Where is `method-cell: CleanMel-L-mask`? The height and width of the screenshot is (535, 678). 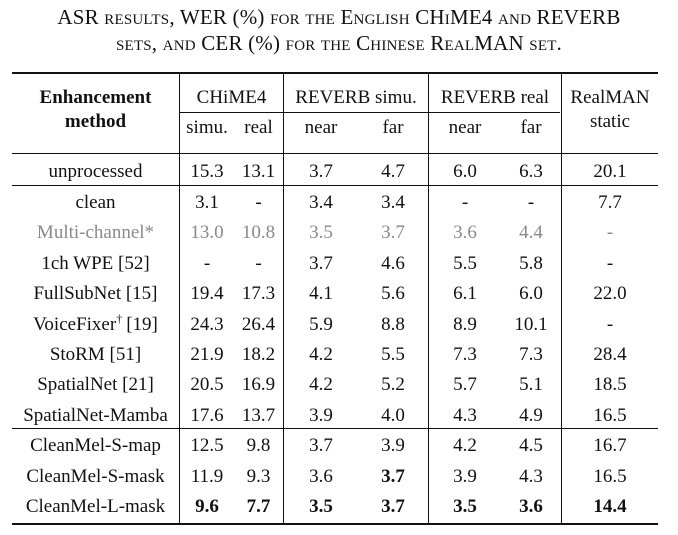 method-cell: CleanMel-L-mask is located at coordinates (95, 507).